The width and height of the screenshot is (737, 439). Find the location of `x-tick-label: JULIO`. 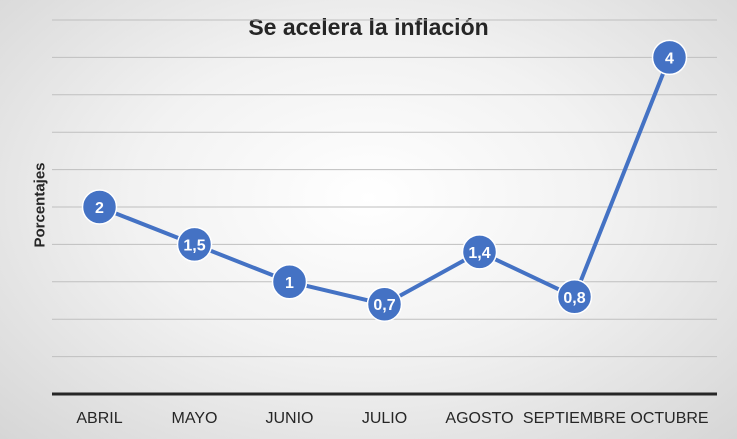

x-tick-label: JULIO is located at coordinates (384, 418).